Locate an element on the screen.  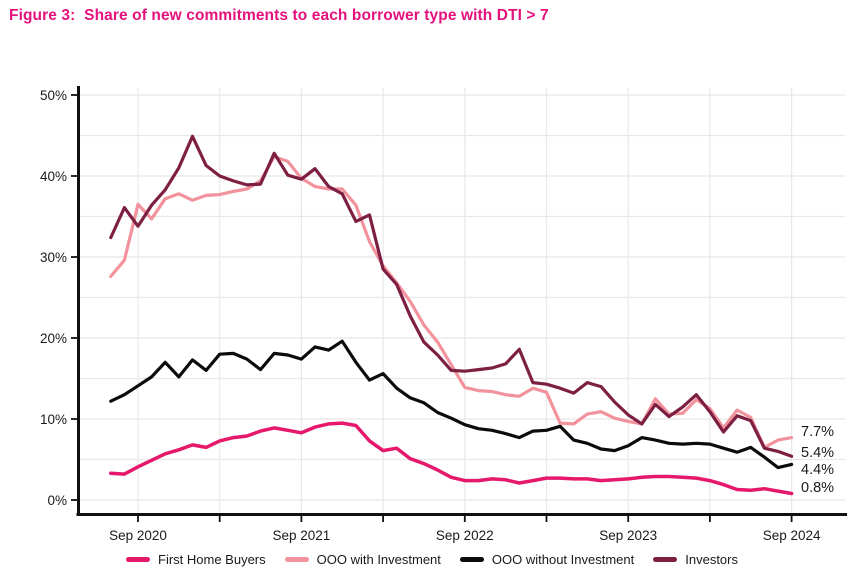
x-tick-label: Sep 2023 is located at coordinates (628, 535).